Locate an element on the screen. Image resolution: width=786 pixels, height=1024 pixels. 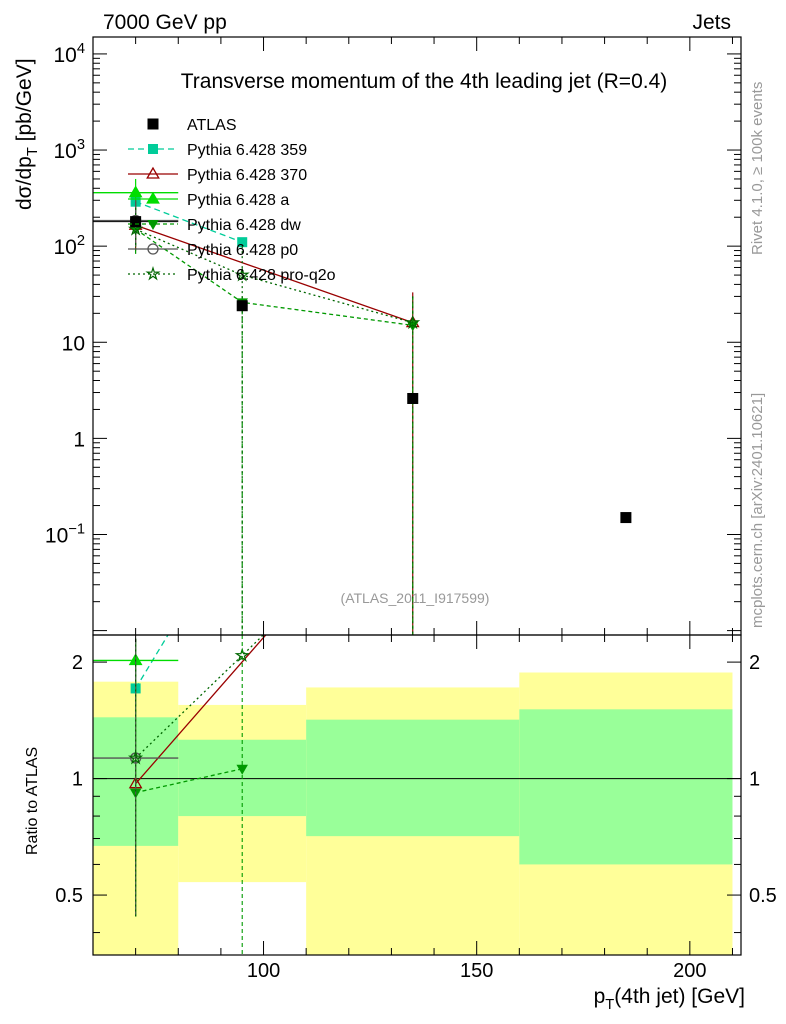
side-note-mcplots: mcplots.cern.ch [arXiv:2401.10621] is located at coordinates (757, 510).